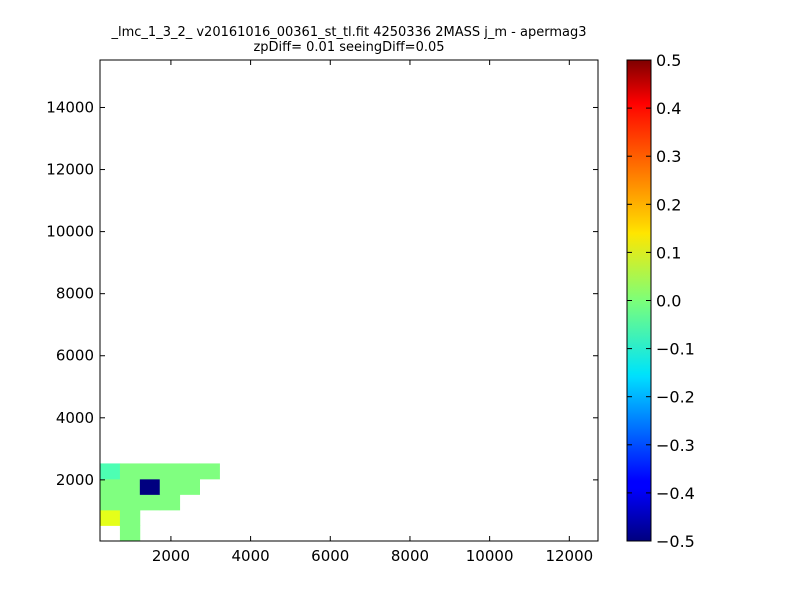  I want to click on colorbar-tick-label: −0.2, so click(675, 397).